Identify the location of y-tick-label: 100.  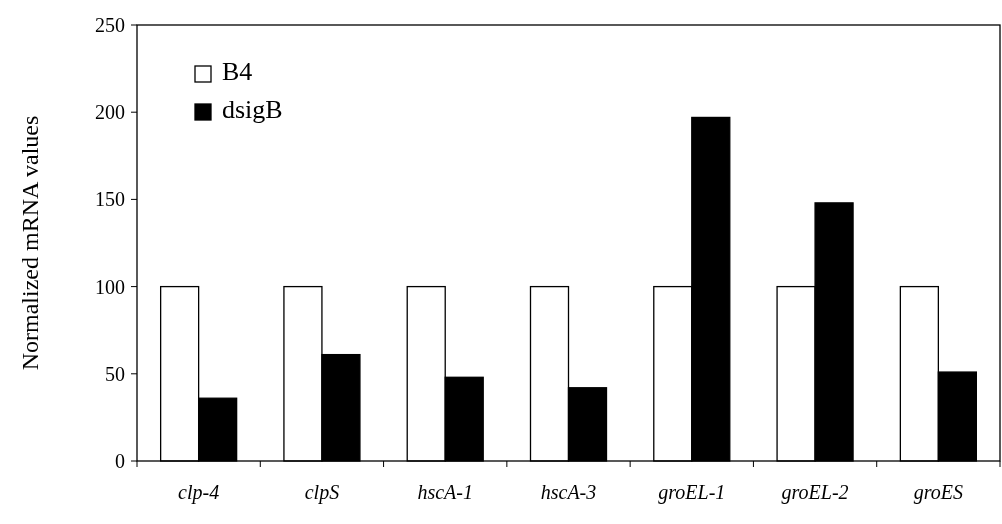
(110, 286).